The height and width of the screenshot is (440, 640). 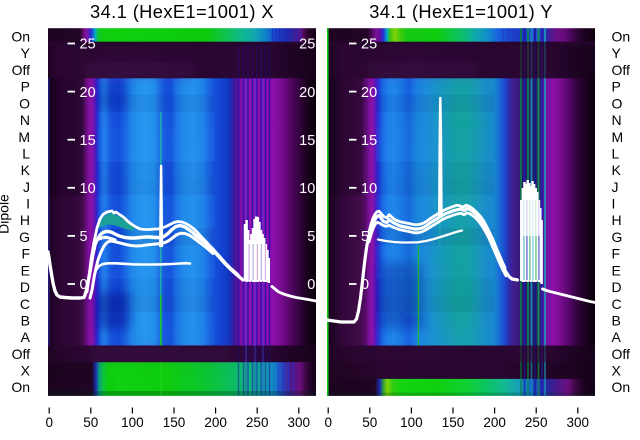 I want to click on svg-text: 34.1 (HexE1=1001) Y, so click(x=461, y=11).